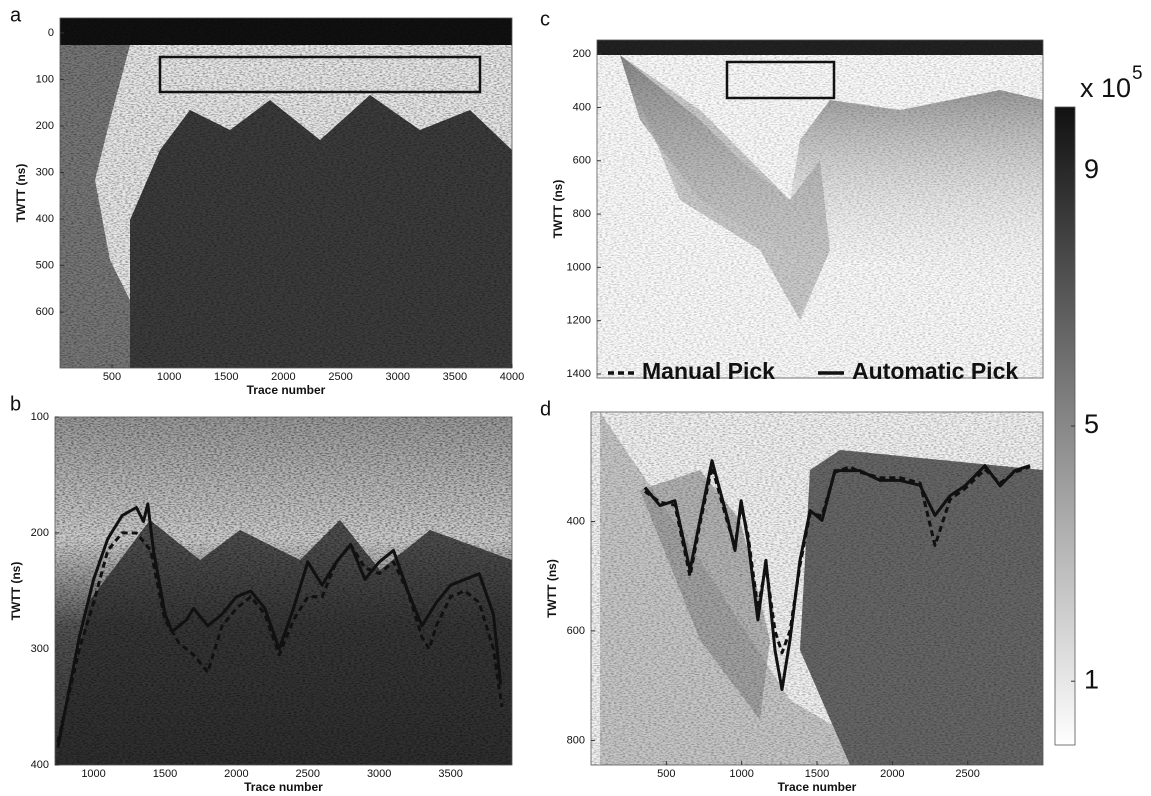 The width and height of the screenshot is (1151, 796). Describe the element at coordinates (1091, 424) in the screenshot. I see `colorbar-tick-label: 5` at that location.